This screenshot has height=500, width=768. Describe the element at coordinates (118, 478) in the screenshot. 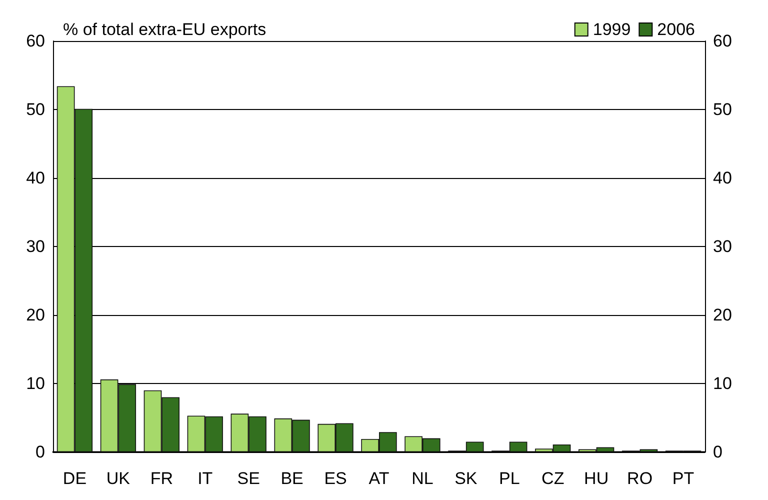

I see `x-tick-label: UK` at that location.